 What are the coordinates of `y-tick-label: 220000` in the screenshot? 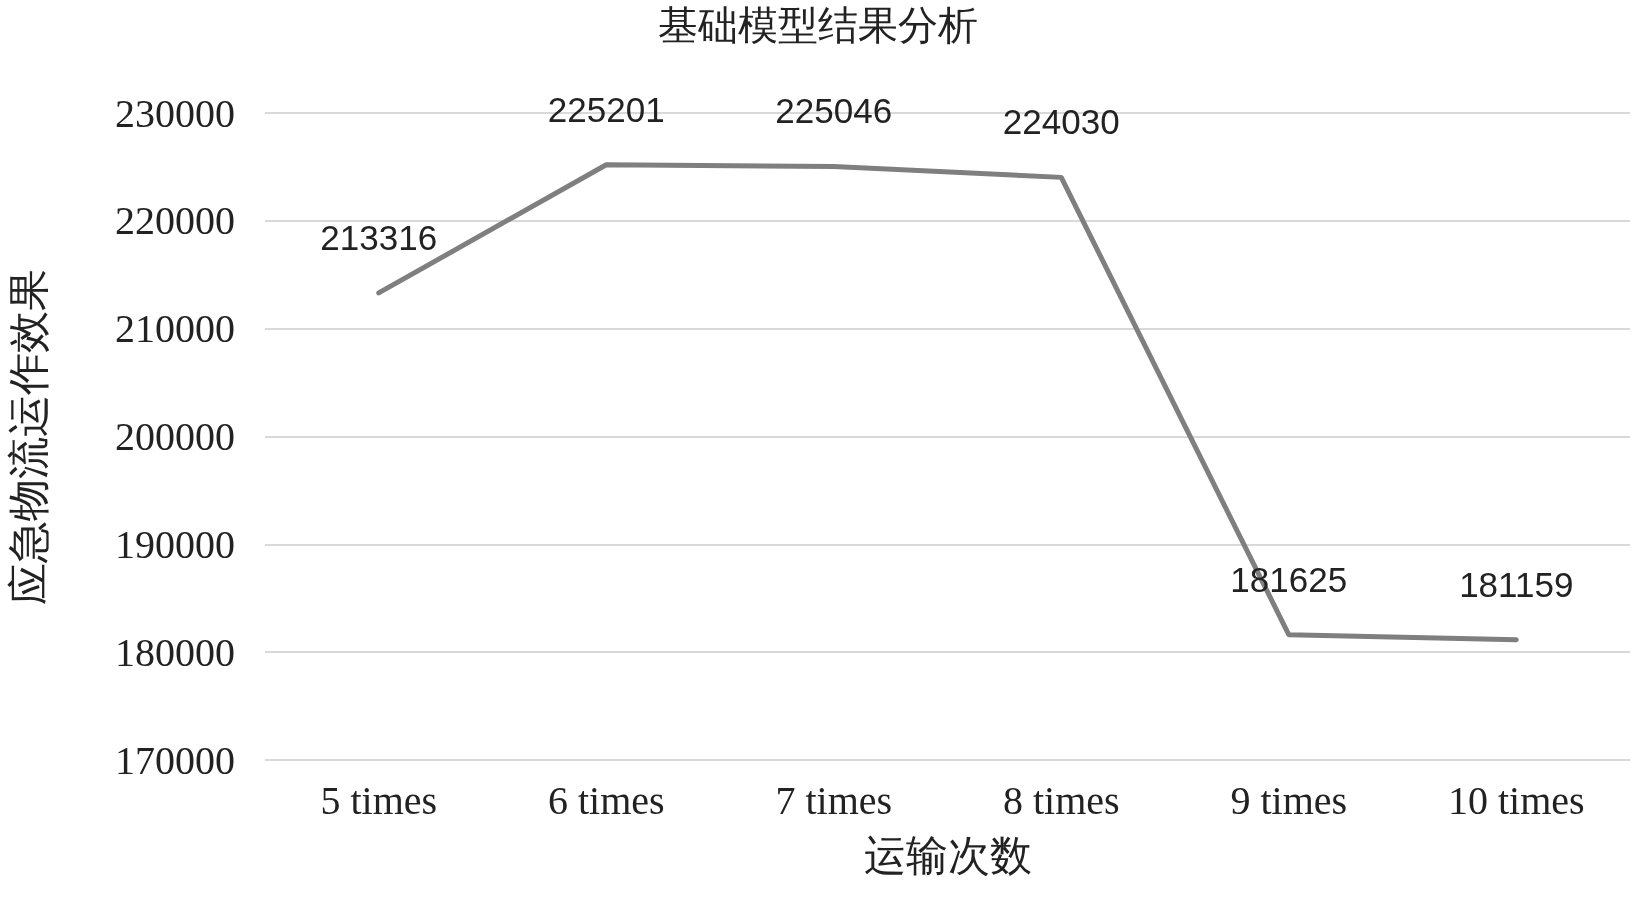 It's located at (175, 221).